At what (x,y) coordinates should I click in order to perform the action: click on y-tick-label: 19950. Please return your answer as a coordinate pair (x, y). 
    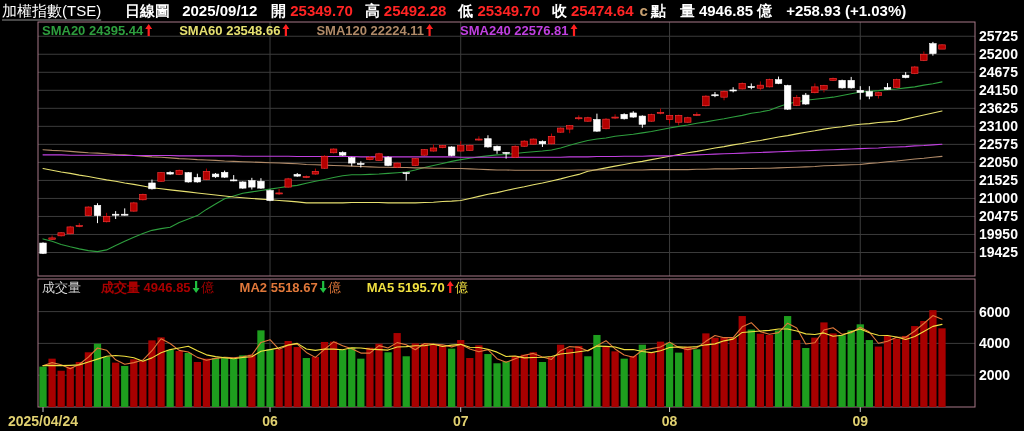
    Looking at the image, I should click on (999, 234).